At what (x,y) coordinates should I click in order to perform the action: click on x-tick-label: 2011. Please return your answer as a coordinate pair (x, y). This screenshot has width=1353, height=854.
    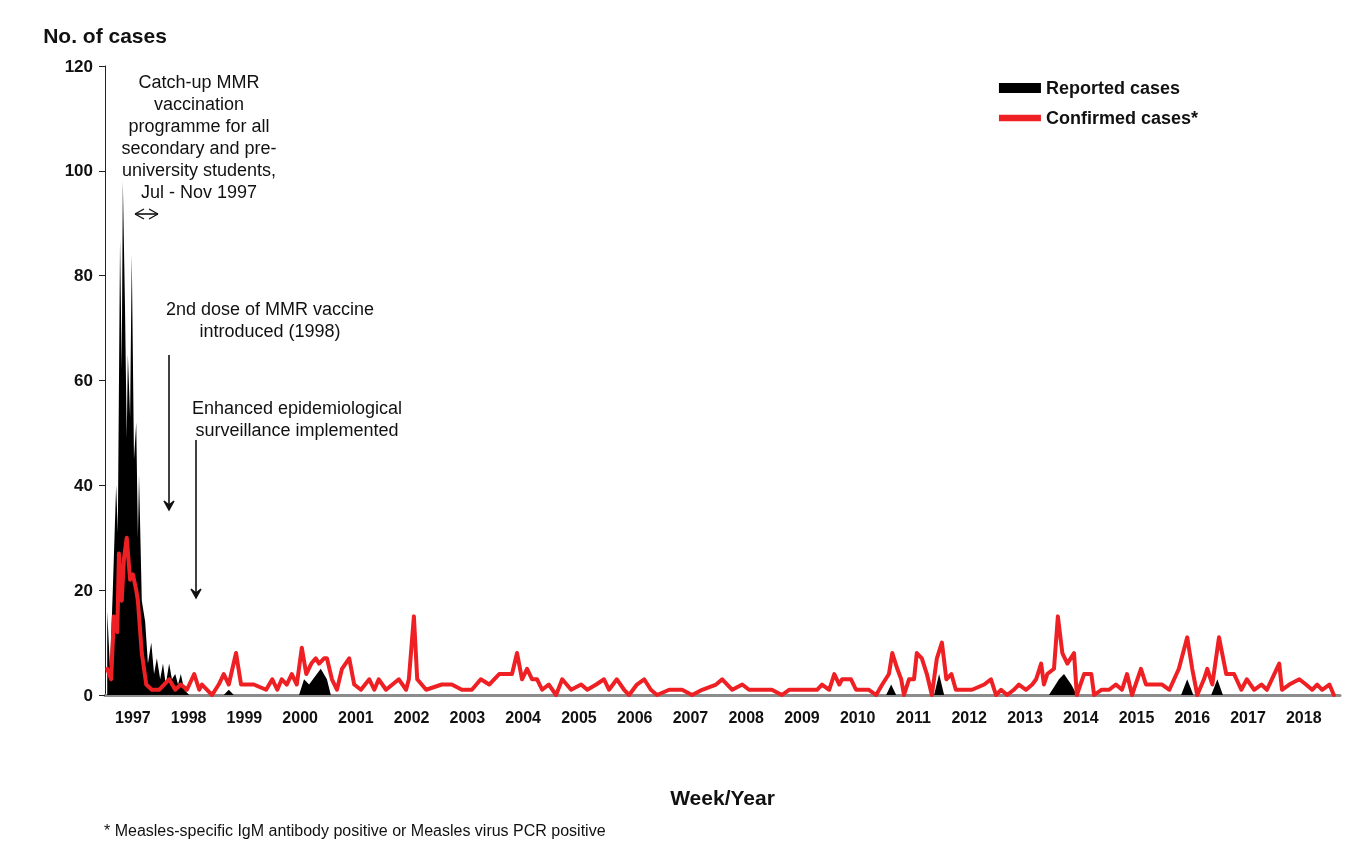
    Looking at the image, I should click on (913, 717).